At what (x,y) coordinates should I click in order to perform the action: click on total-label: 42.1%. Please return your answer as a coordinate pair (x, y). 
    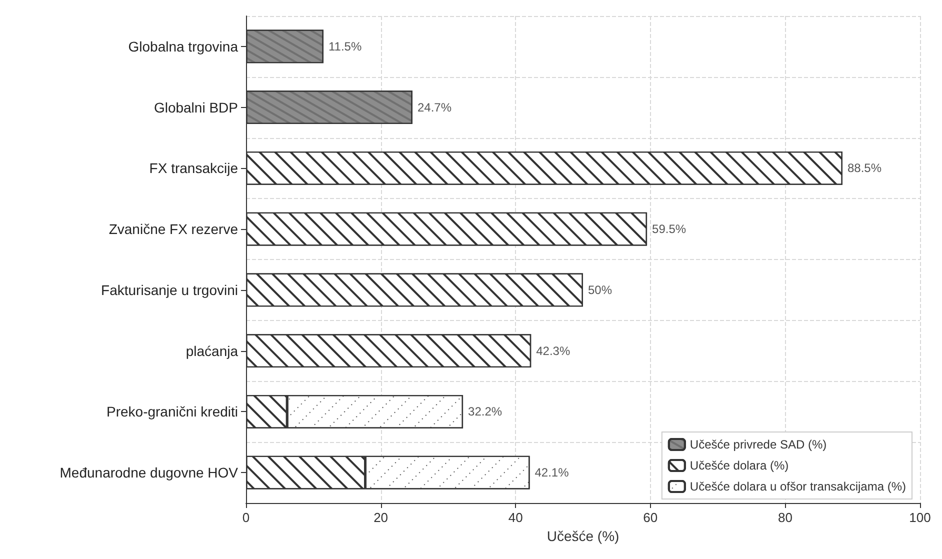
    Looking at the image, I should click on (552, 473).